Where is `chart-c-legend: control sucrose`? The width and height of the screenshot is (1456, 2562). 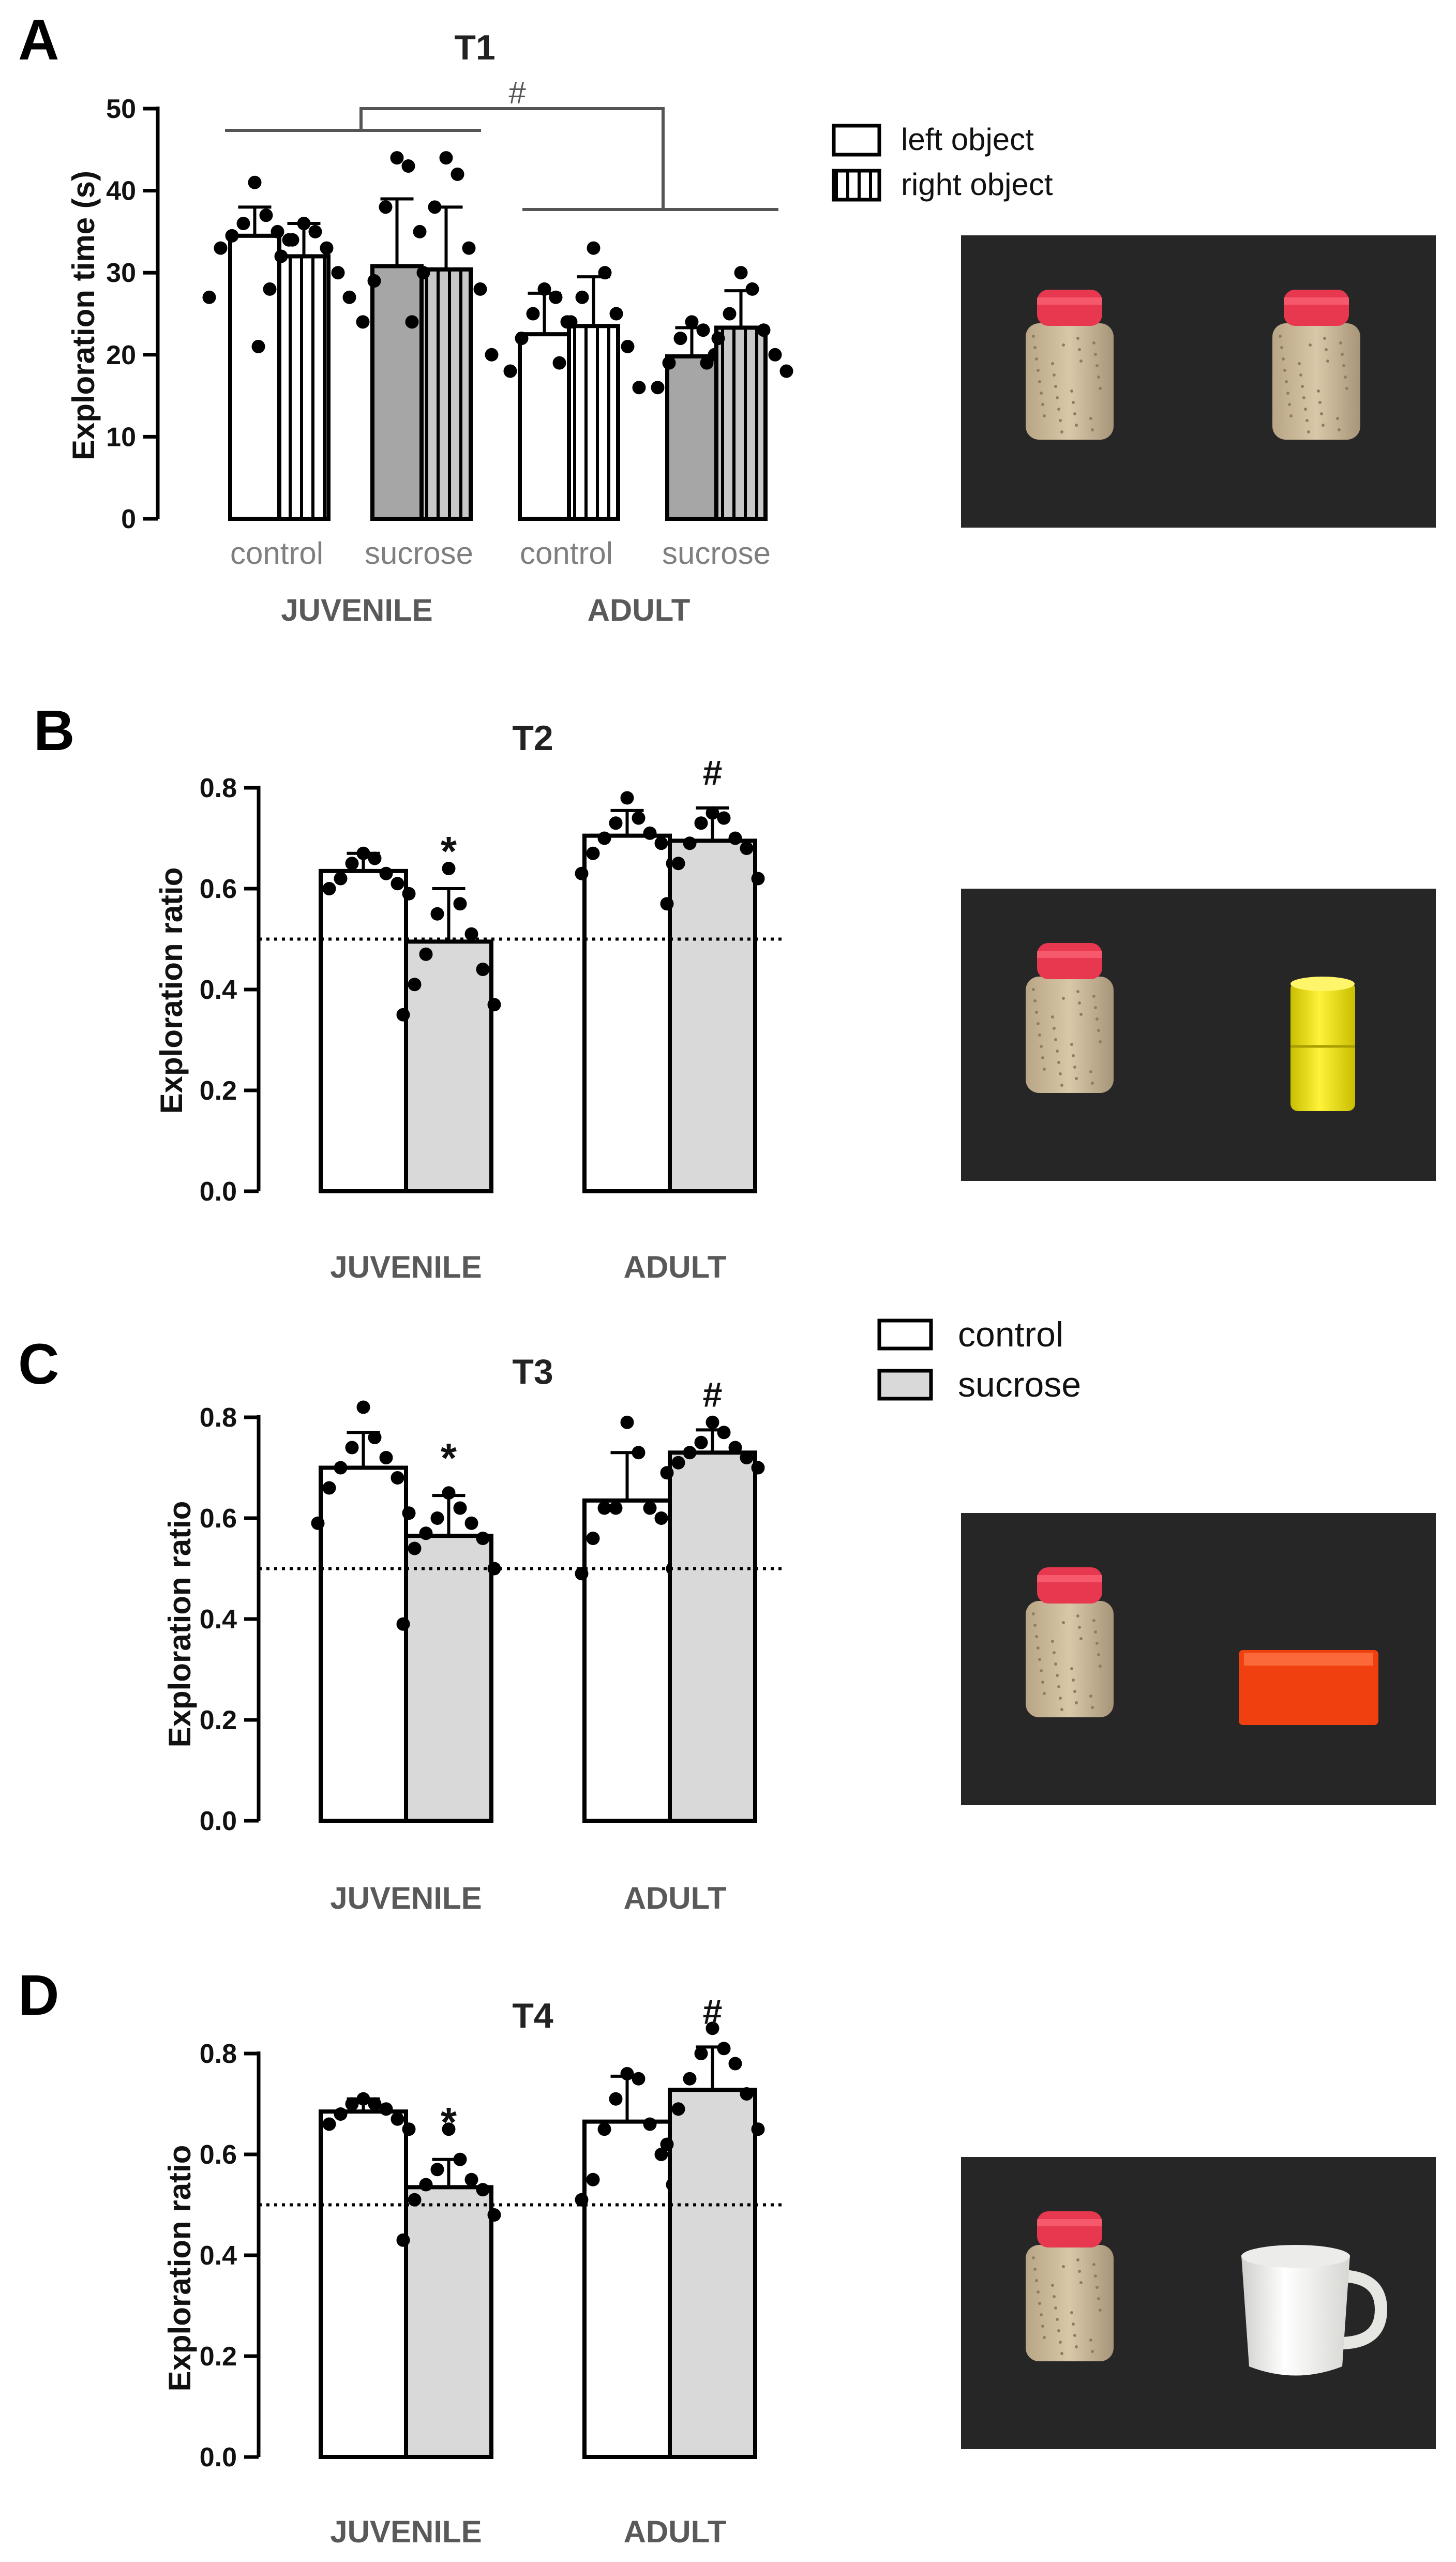 chart-c-legend: control sucrose is located at coordinates (979, 1360).